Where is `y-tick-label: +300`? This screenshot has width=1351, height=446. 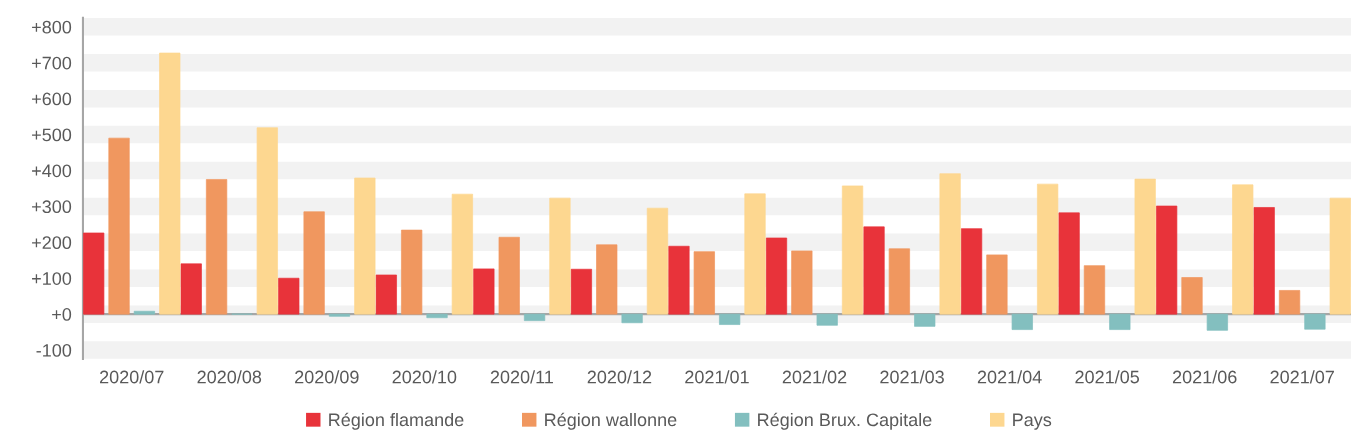
y-tick-label: +300 is located at coordinates (52, 207).